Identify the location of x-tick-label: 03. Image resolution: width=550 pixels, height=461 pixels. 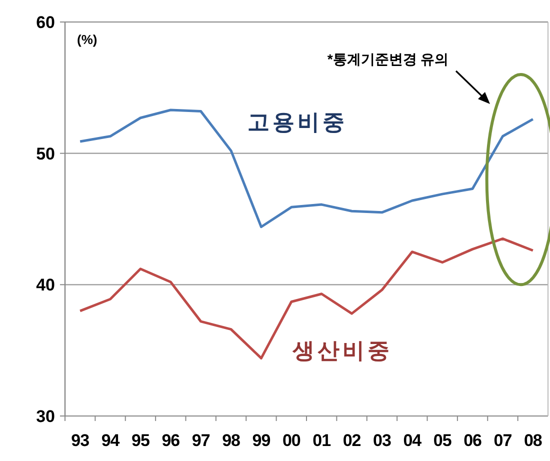
(382, 440).